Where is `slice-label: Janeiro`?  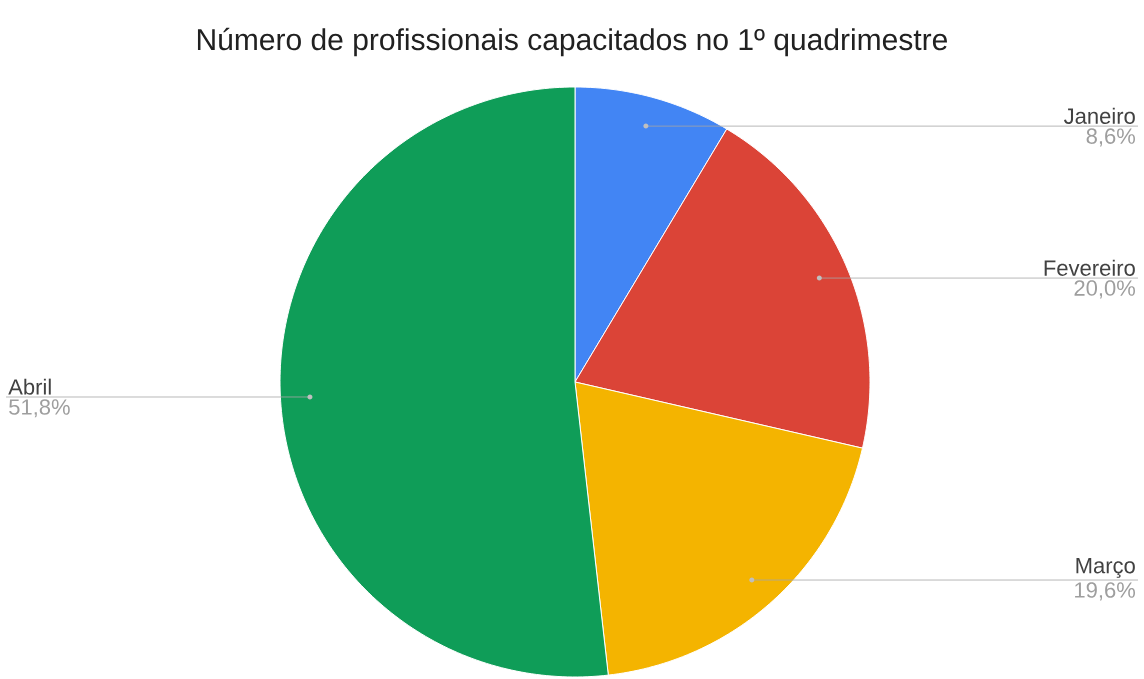
slice-label: Janeiro is located at coordinates (1099, 115).